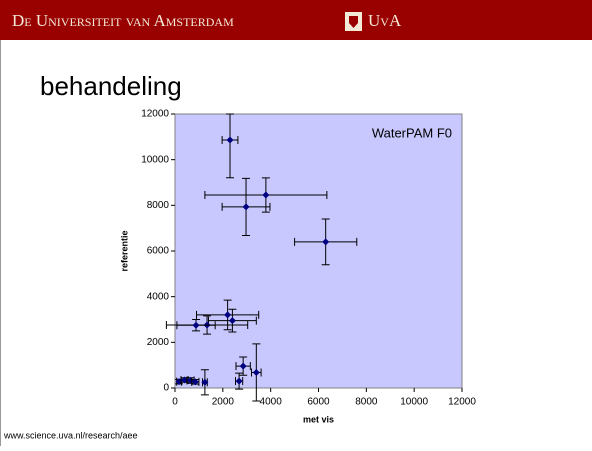 The width and height of the screenshot is (592, 451). I want to click on y-error-bar, so click(230, 146).